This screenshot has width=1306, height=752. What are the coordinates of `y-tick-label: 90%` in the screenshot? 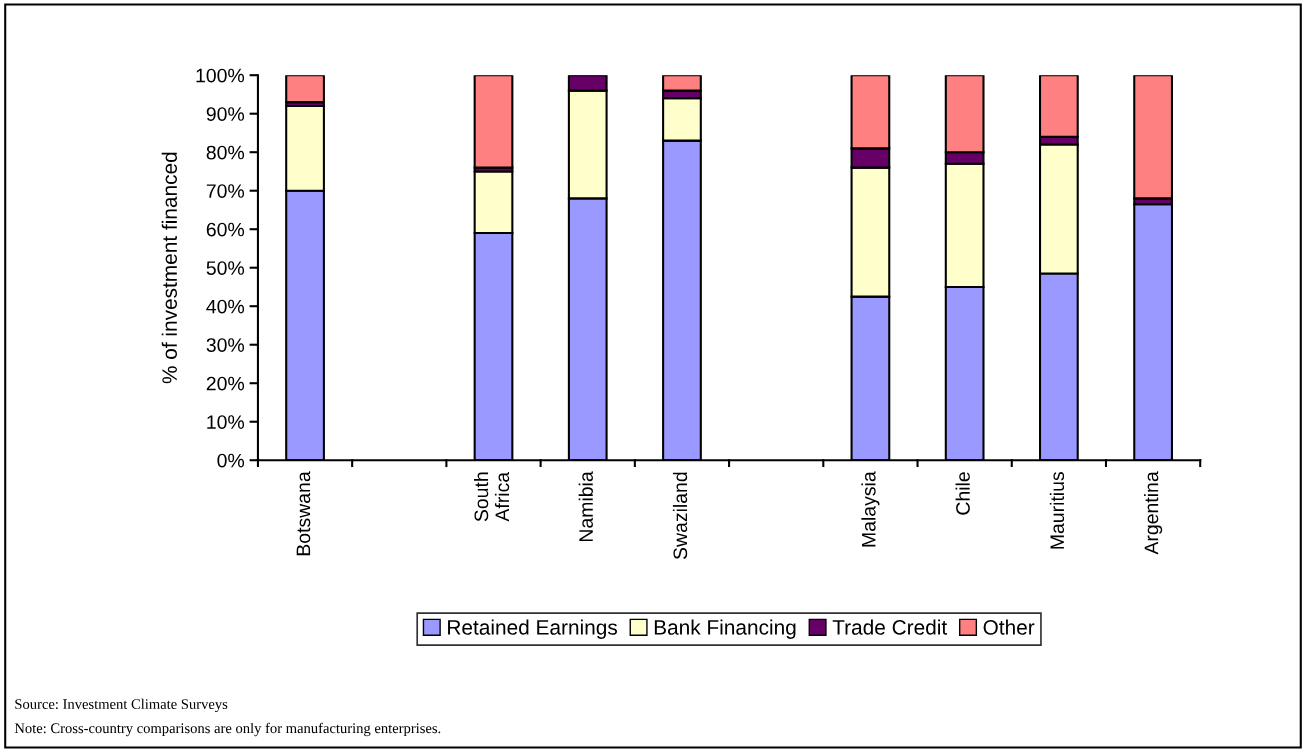 It's located at (225, 114).